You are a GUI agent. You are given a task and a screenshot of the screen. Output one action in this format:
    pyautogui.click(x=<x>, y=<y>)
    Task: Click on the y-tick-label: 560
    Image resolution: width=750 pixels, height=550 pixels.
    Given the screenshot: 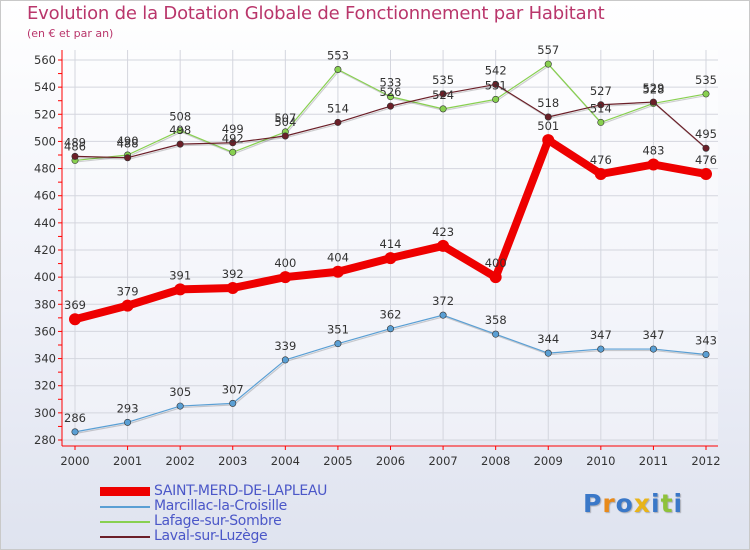 What is the action you would take?
    pyautogui.click(x=45, y=60)
    